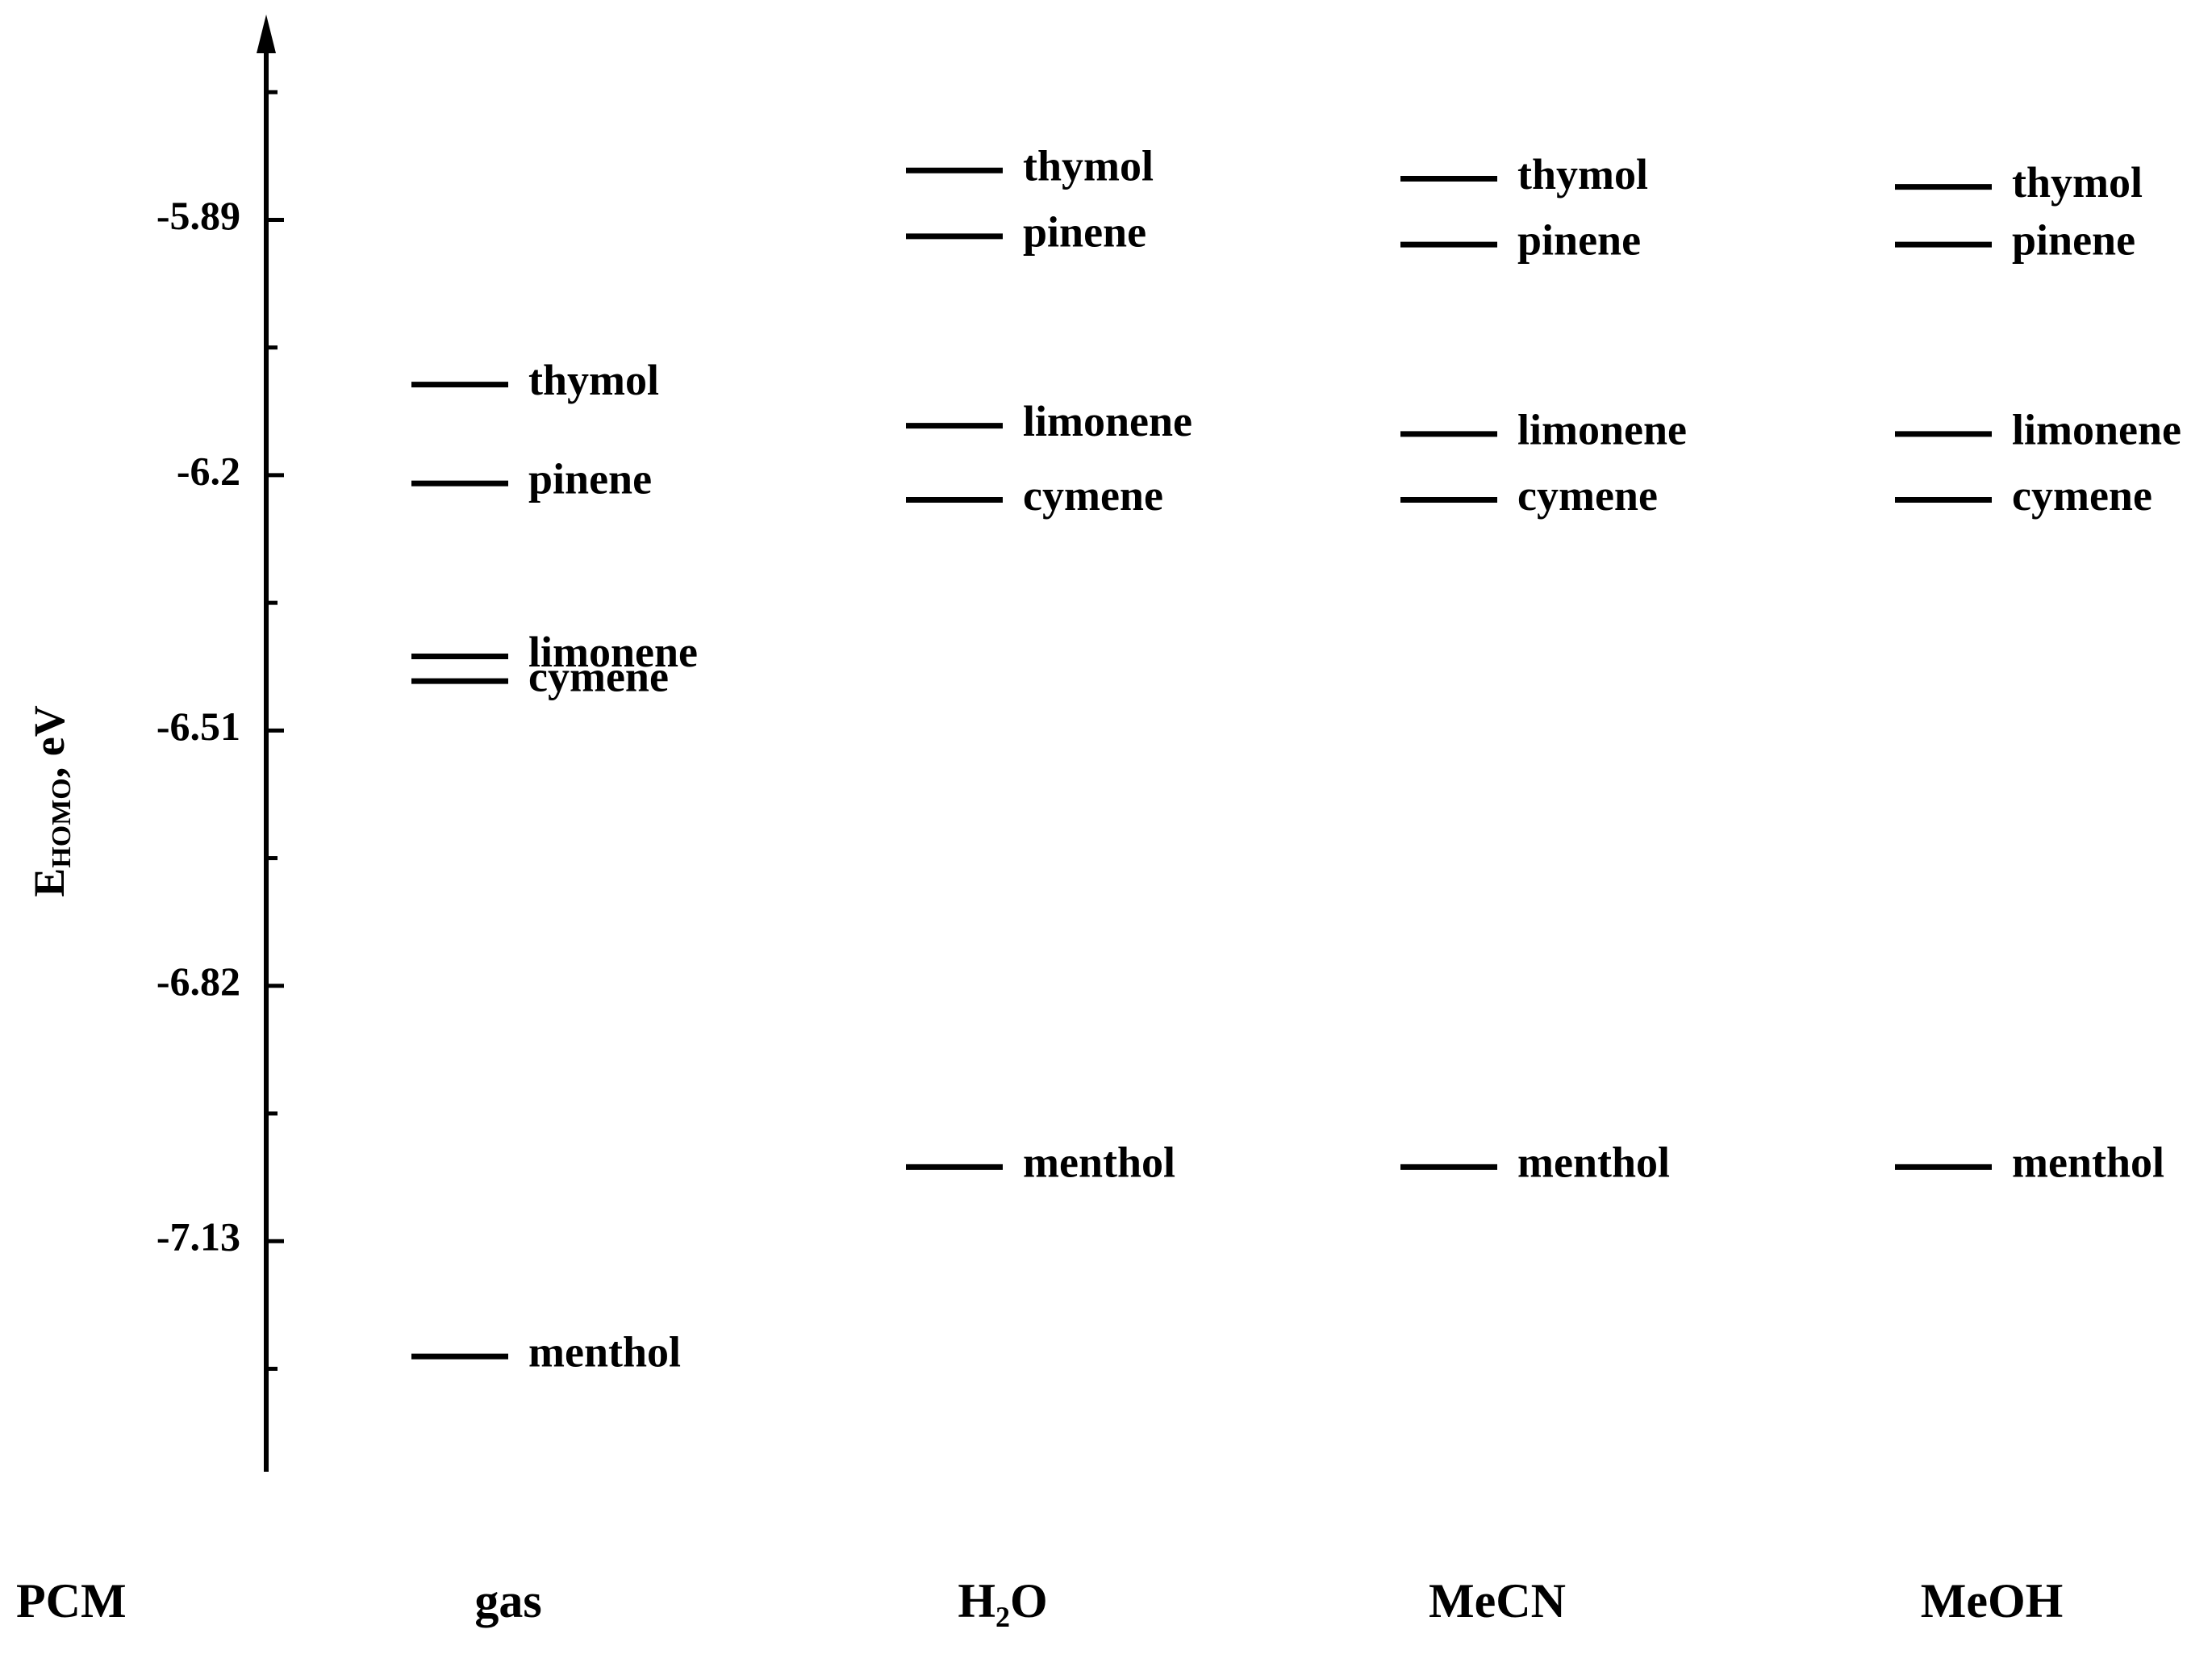  Describe the element at coordinates (71, 1600) in the screenshot. I see `x-axis-label: PCM` at that location.